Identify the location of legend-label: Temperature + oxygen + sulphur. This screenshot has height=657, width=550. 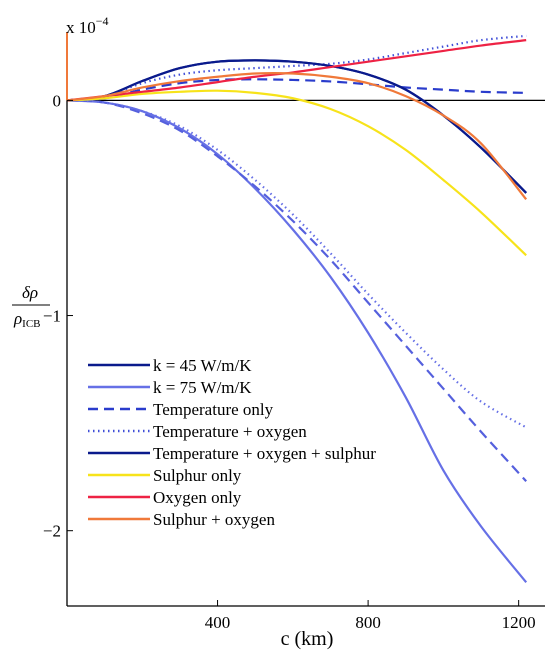
(264, 453).